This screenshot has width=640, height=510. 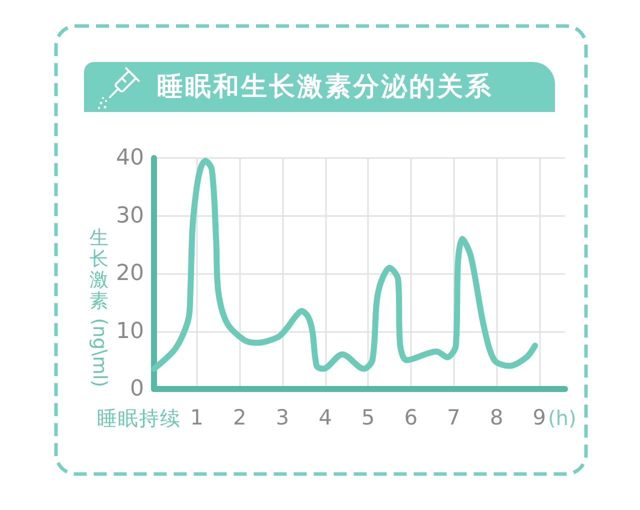 What do you see at coordinates (497, 418) in the screenshot?
I see `x-tick-label: 8` at bounding box center [497, 418].